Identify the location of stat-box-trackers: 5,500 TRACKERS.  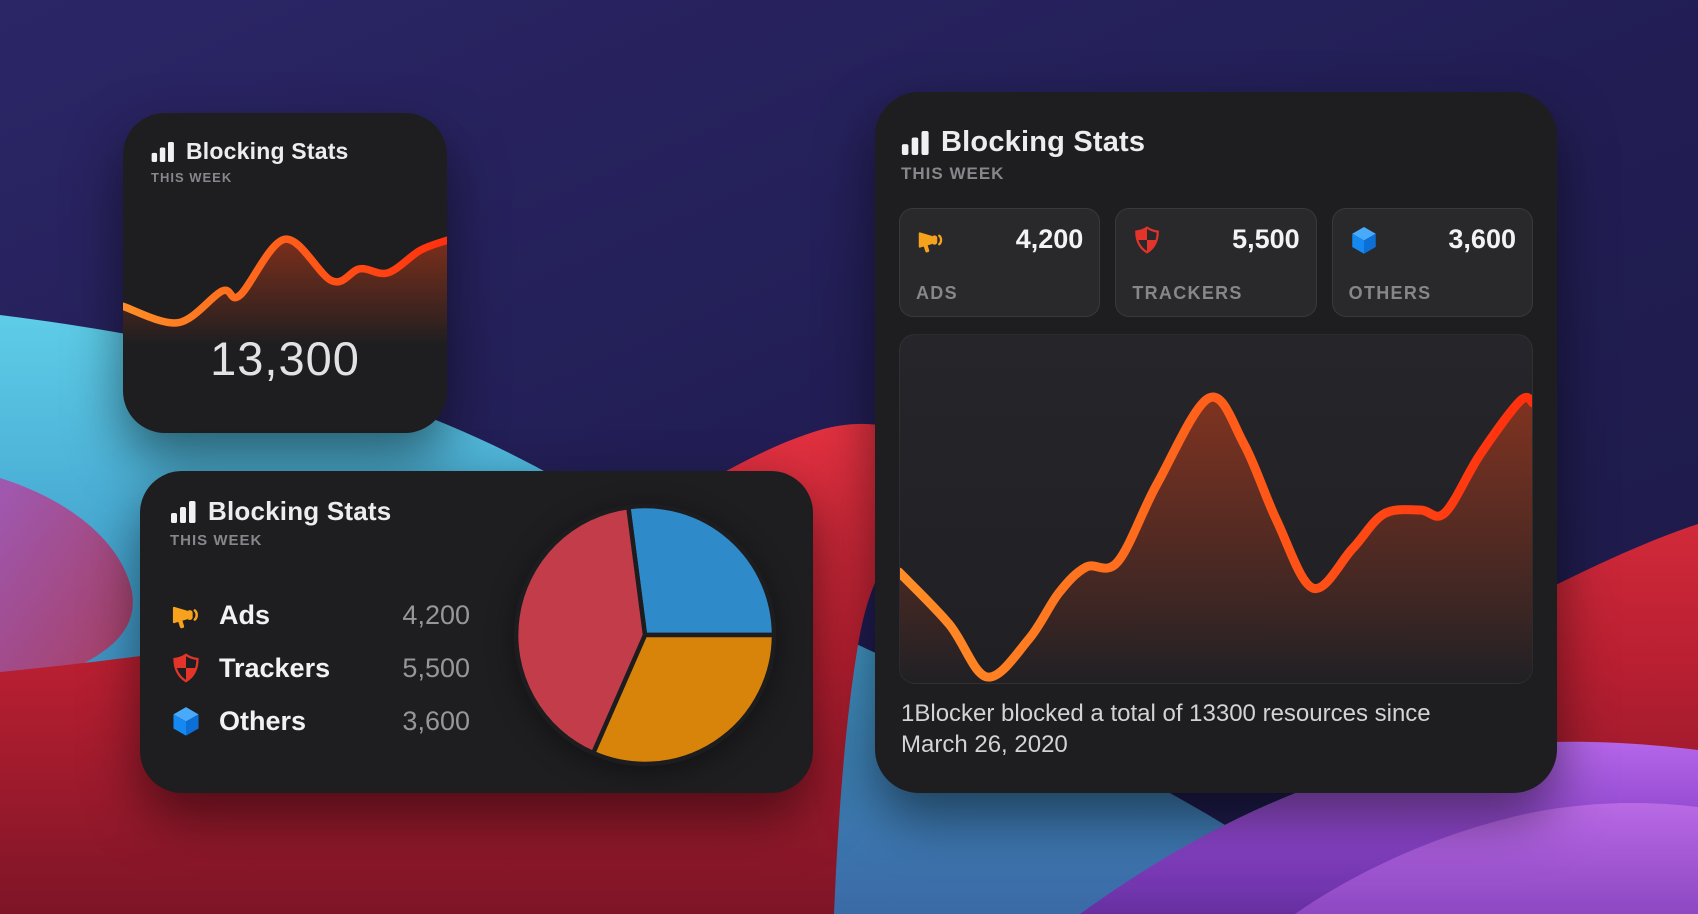
(1216, 262).